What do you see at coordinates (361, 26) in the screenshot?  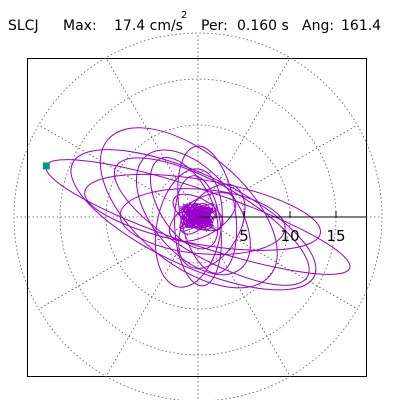 I see `angle-value: 161.4` at bounding box center [361, 26].